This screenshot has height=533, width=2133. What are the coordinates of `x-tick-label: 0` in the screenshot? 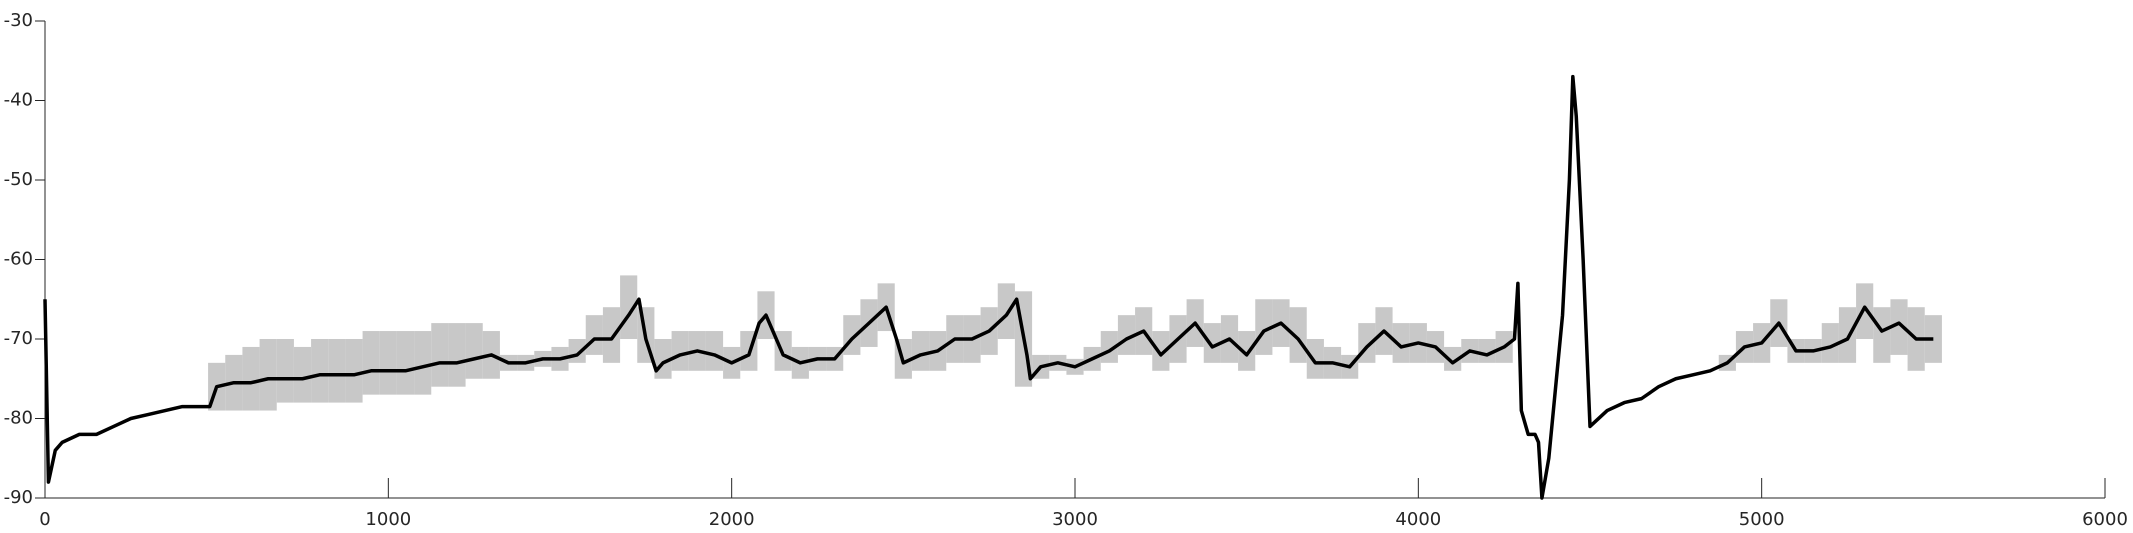 It's located at (44, 519).